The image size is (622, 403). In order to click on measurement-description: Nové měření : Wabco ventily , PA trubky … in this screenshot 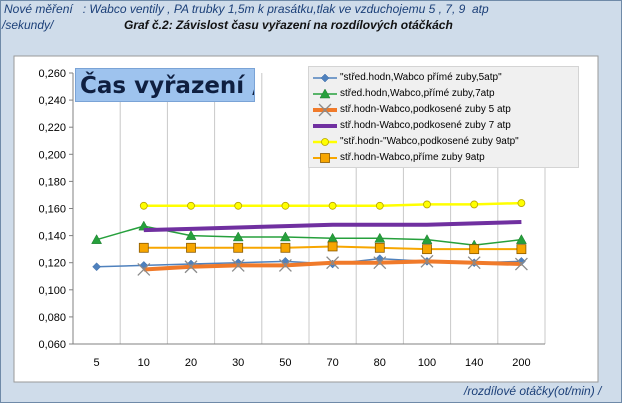, I will do `click(246, 9)`.